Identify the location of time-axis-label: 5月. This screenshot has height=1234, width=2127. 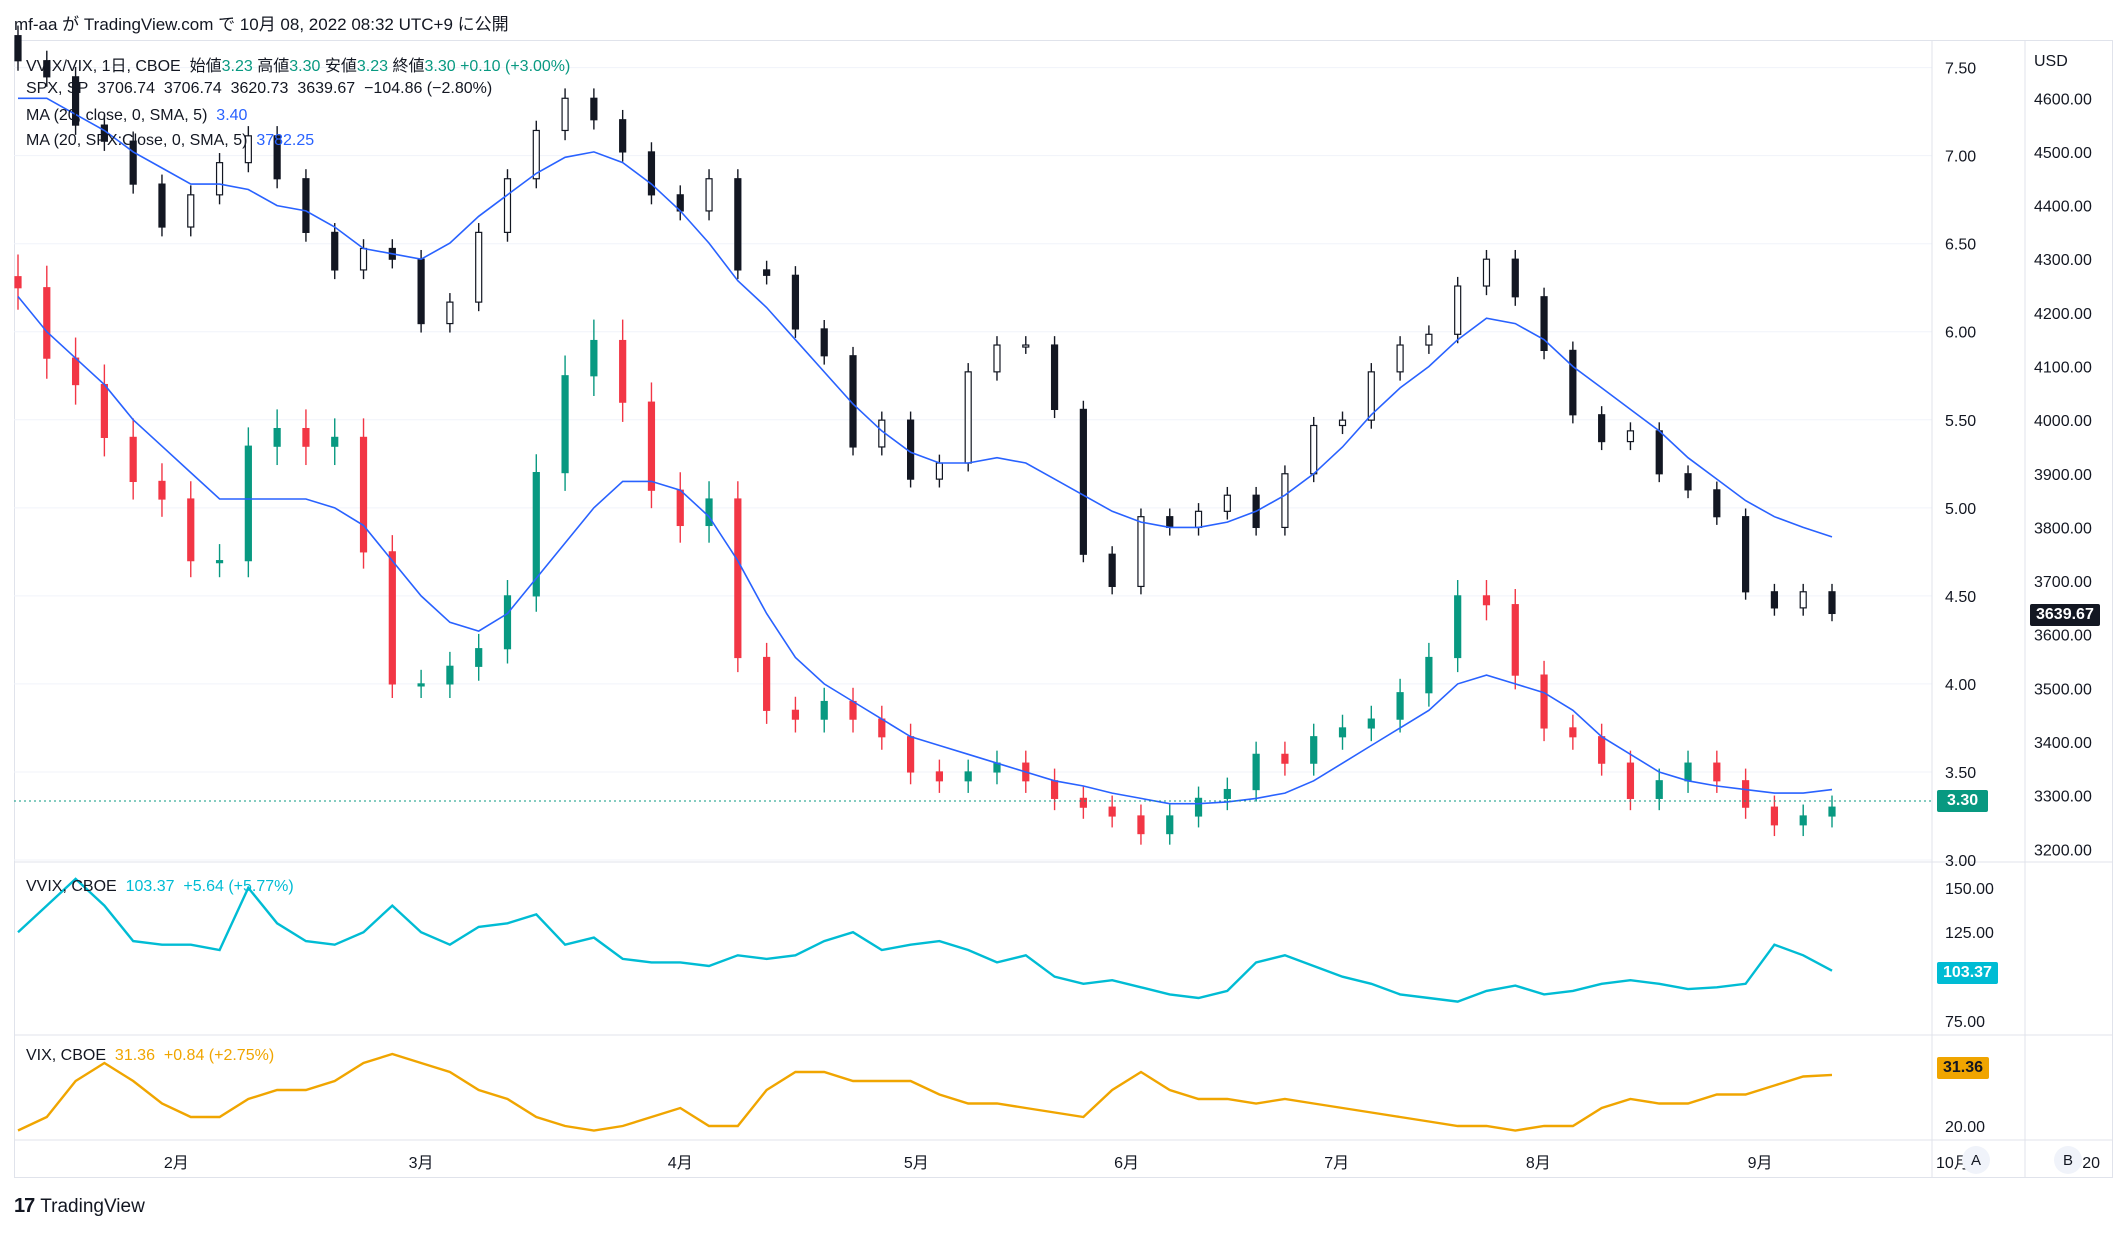
(916, 1163).